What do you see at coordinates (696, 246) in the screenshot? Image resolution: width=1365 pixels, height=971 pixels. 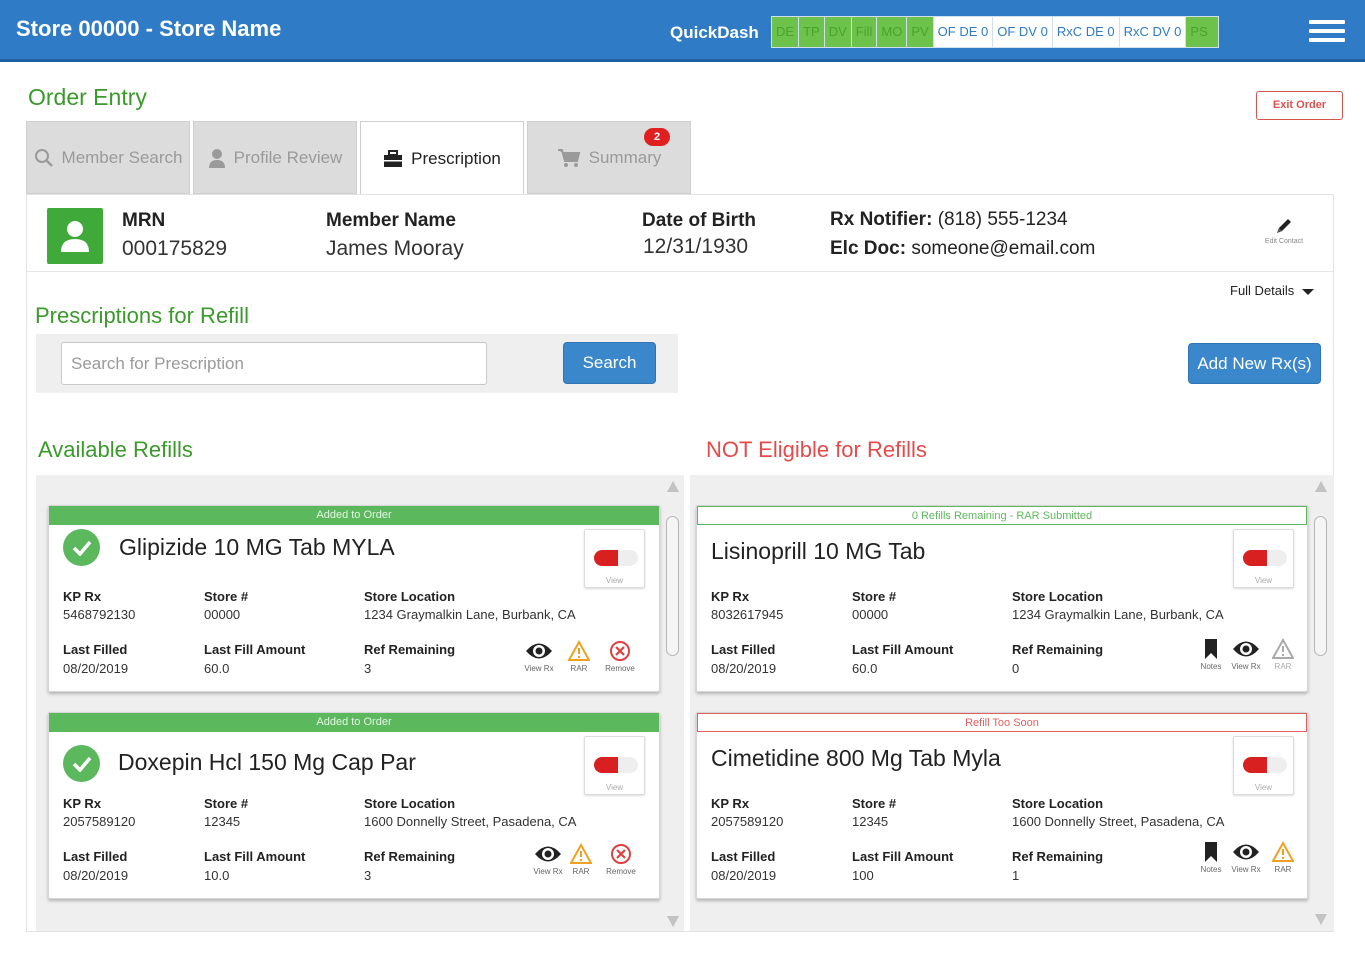 I see `dob-value: 12/31/1930` at bounding box center [696, 246].